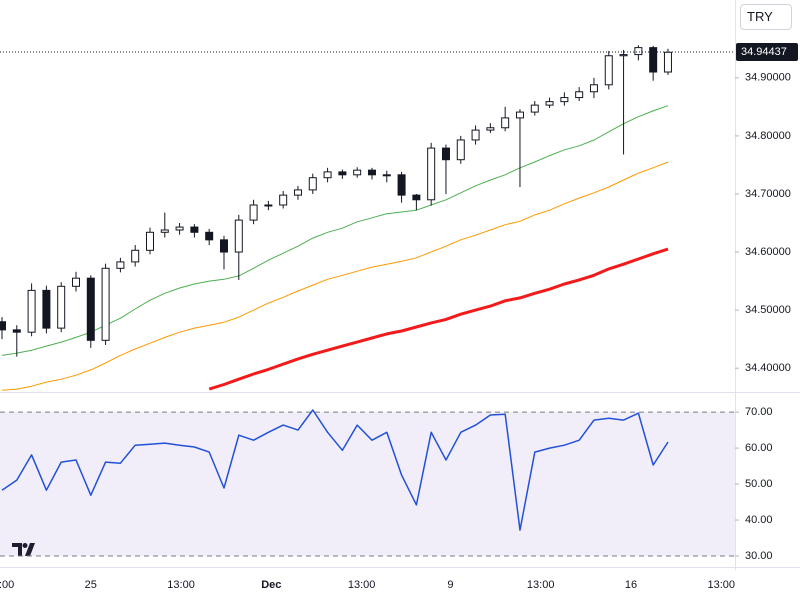 The height and width of the screenshot is (600, 800). What do you see at coordinates (25, 545) in the screenshot?
I see `logo-dot` at bounding box center [25, 545].